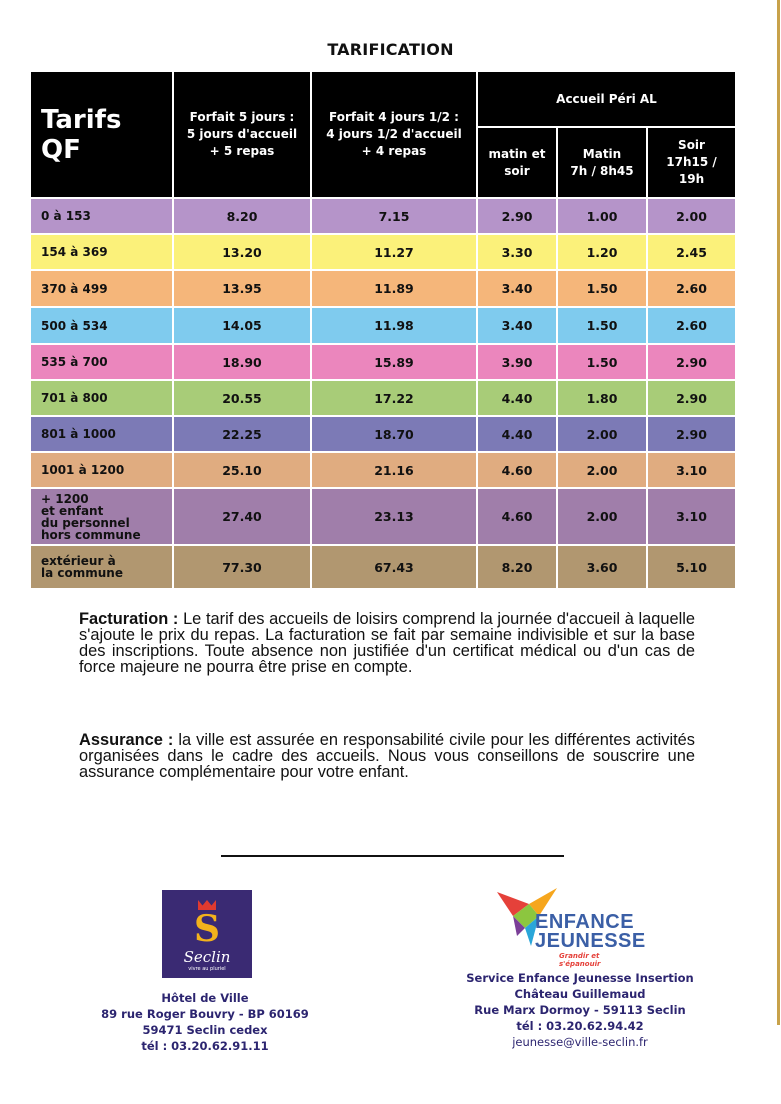  Describe the element at coordinates (517, 252) in the screenshot. I see `matin-soir-cell: 3.30` at that location.